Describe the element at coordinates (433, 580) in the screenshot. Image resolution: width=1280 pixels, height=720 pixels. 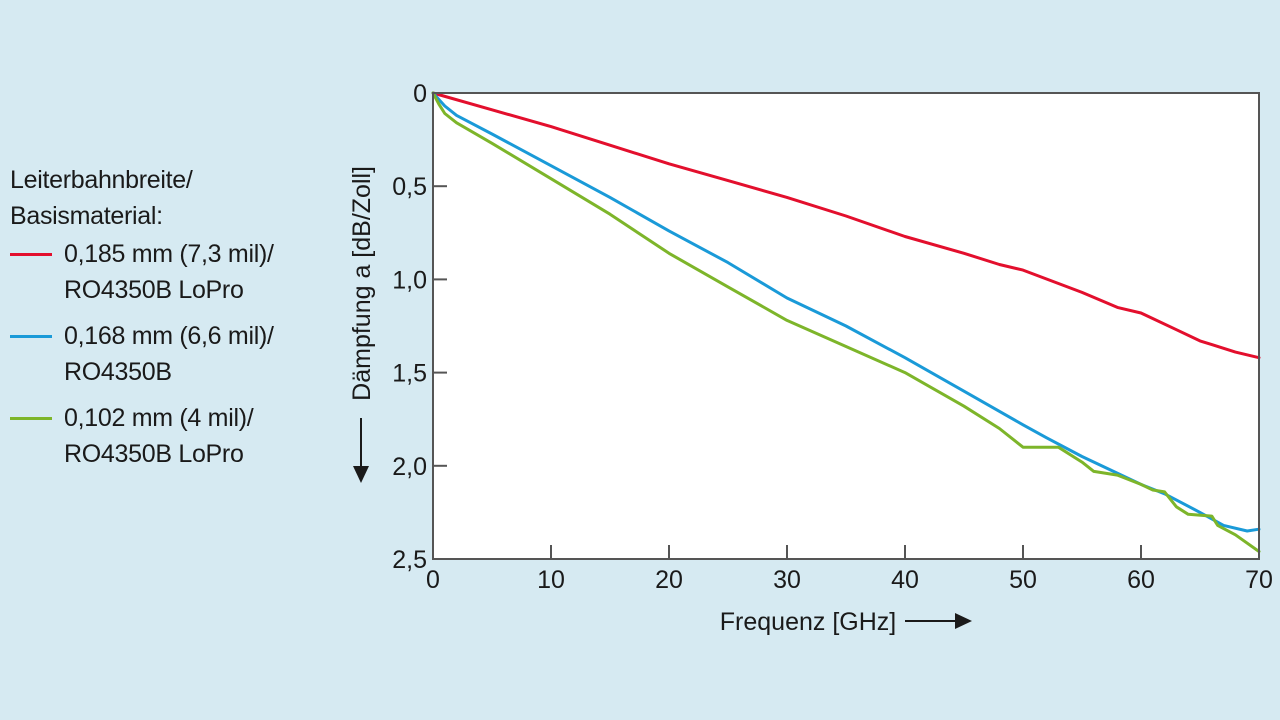
I see `x-tick-label: 0` at that location.